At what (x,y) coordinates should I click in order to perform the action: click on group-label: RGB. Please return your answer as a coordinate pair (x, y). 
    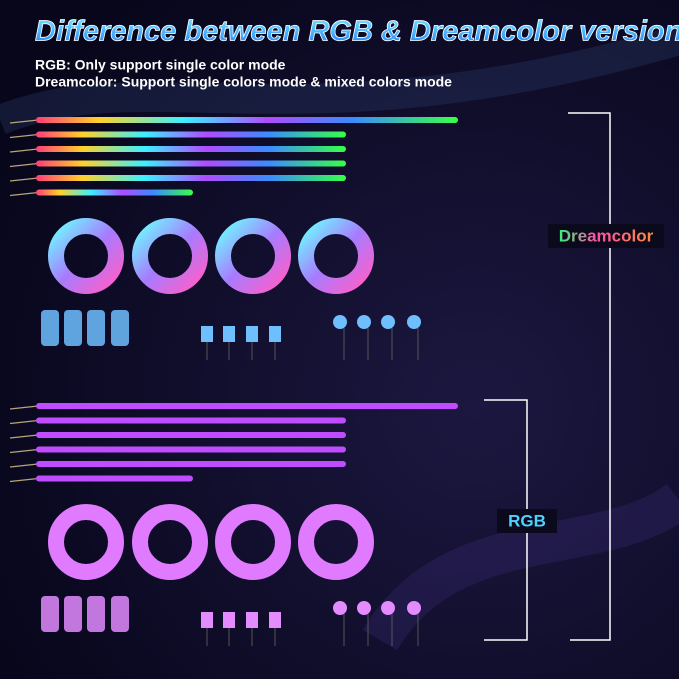
    Looking at the image, I should click on (527, 520).